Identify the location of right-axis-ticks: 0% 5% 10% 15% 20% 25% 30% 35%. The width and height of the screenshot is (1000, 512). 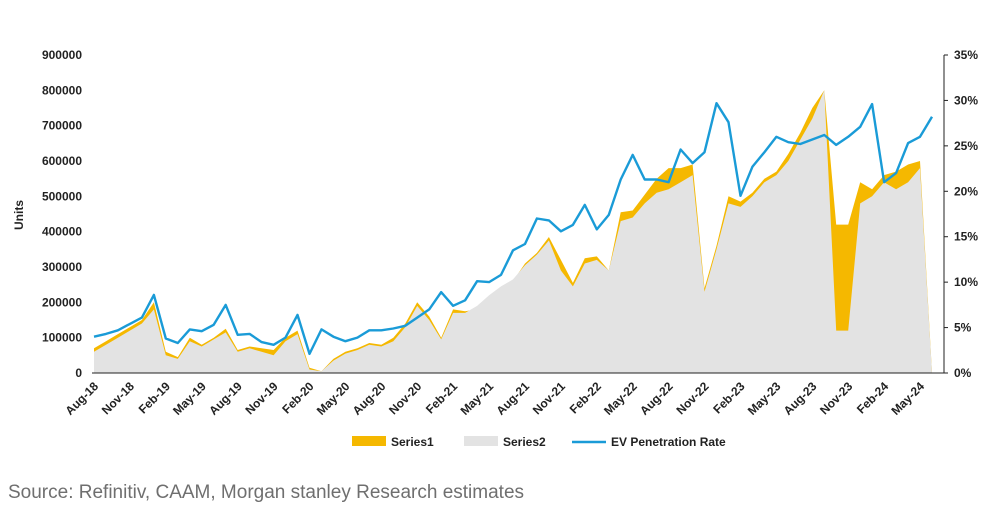
(961, 214).